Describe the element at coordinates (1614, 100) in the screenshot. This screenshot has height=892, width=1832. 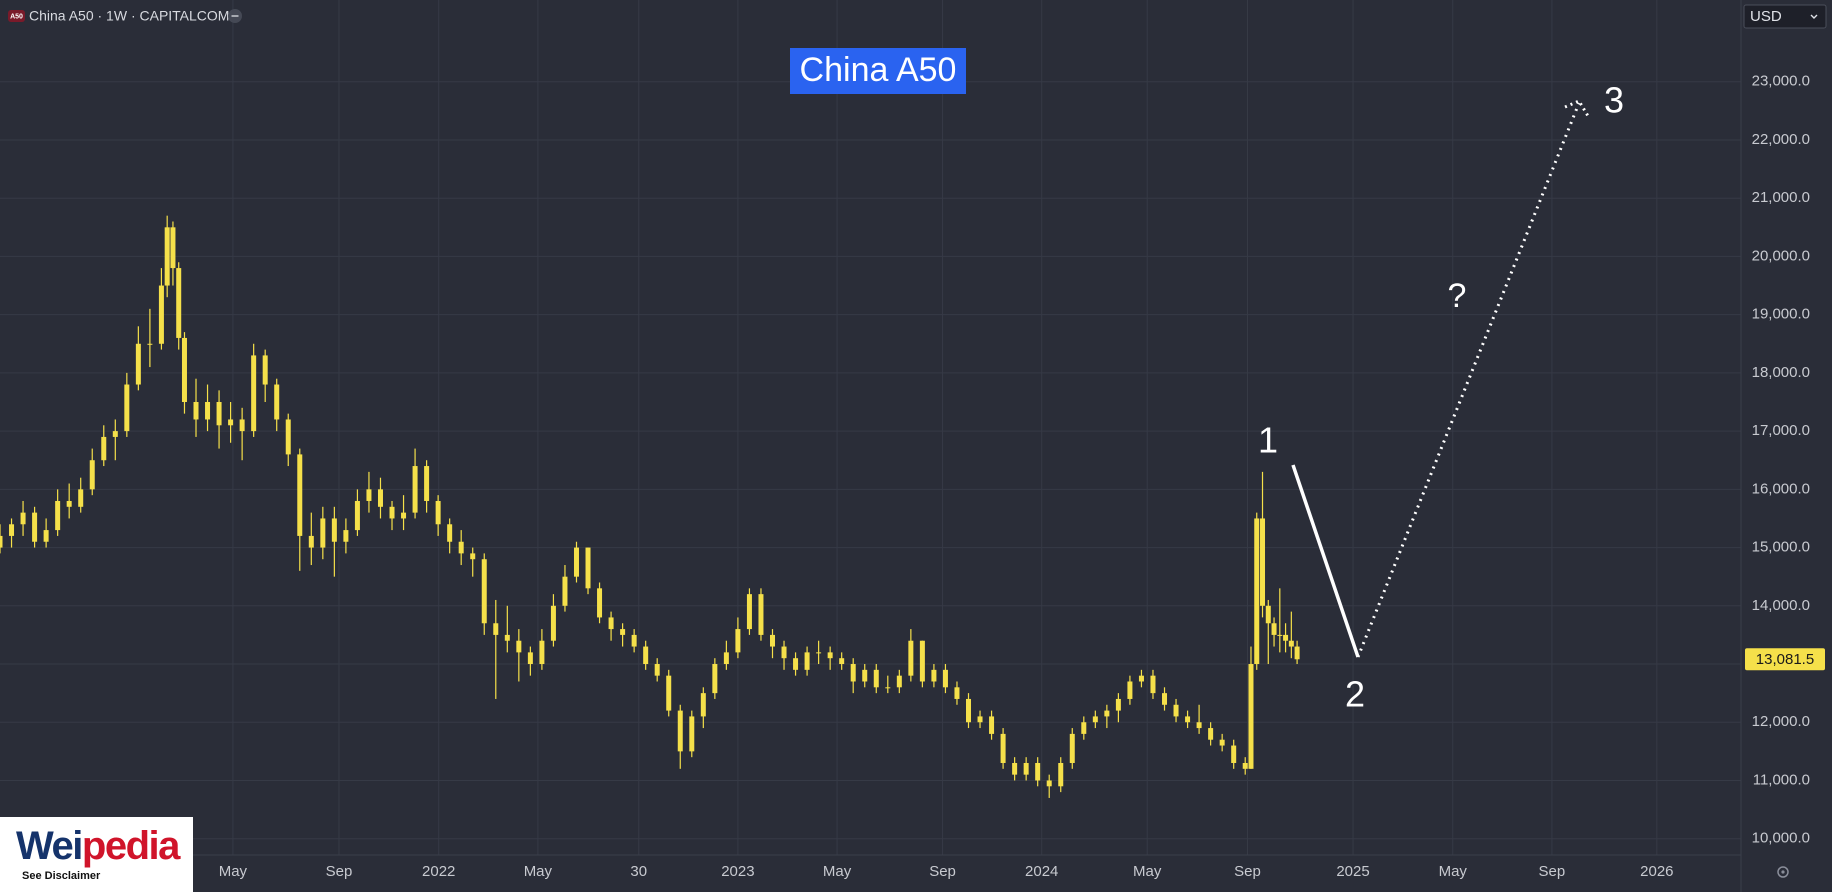
I see `wave-label: 3` at that location.